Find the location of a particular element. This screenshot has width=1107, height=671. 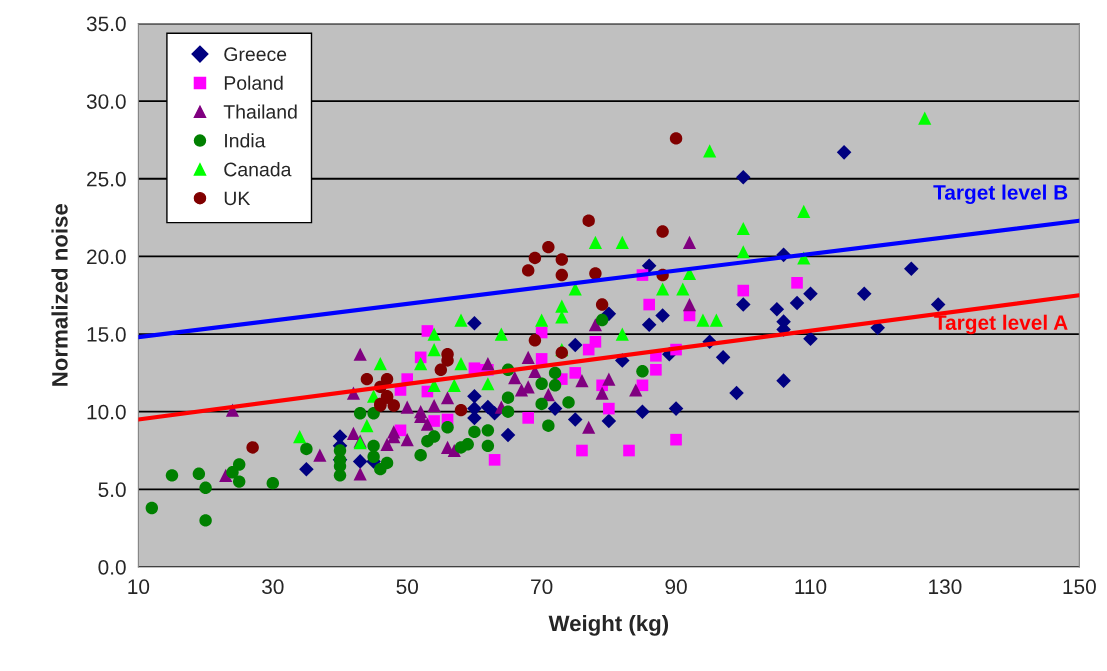

series-label: Target level A is located at coordinates (1001, 324).